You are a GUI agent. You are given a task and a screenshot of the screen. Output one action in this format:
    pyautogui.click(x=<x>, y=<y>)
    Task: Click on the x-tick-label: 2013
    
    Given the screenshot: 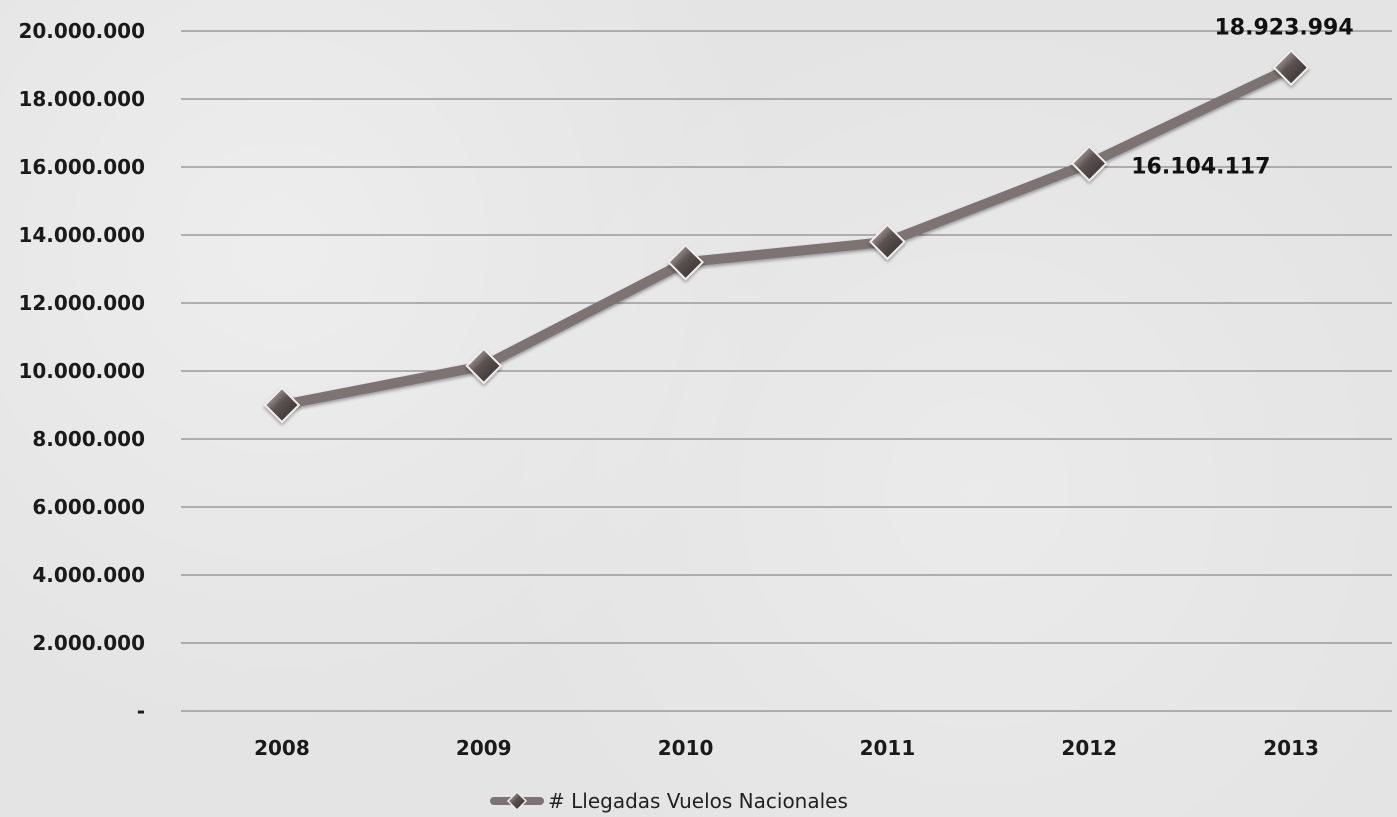 What is the action you would take?
    pyautogui.click(x=1291, y=748)
    